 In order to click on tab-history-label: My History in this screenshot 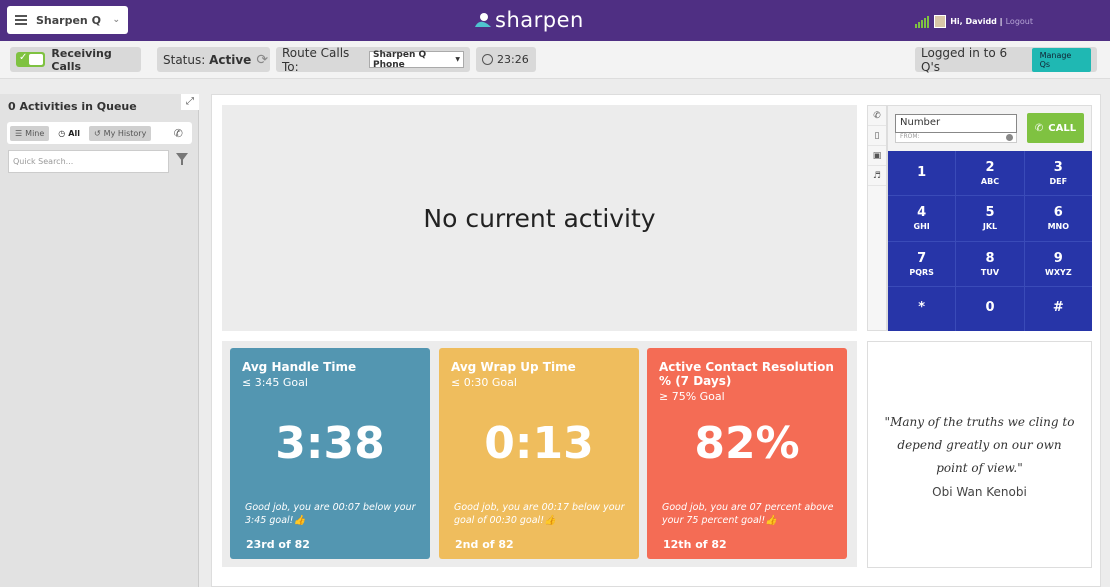, I will do `click(125, 133)`.